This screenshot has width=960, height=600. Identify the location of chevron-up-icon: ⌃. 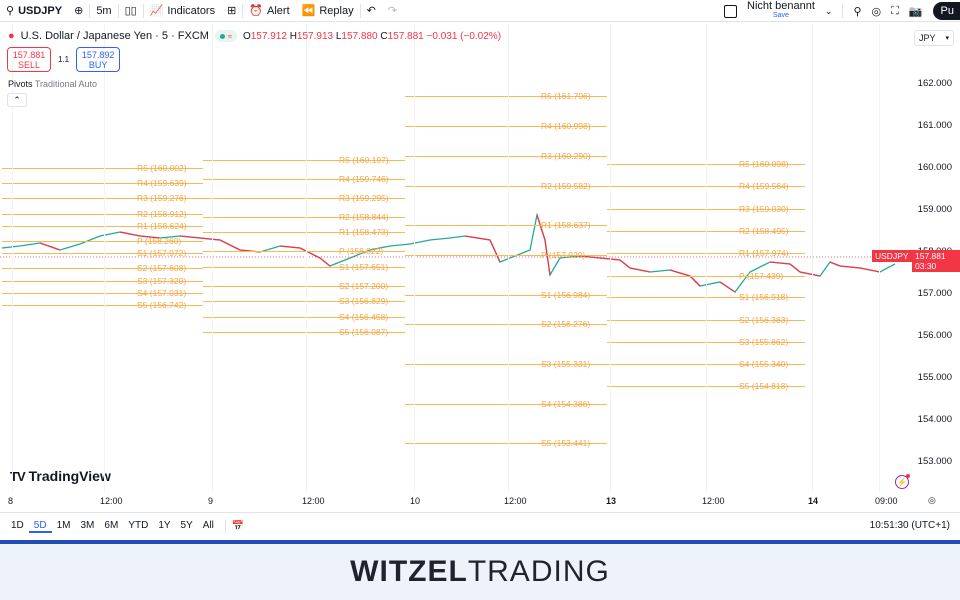
(17, 99).